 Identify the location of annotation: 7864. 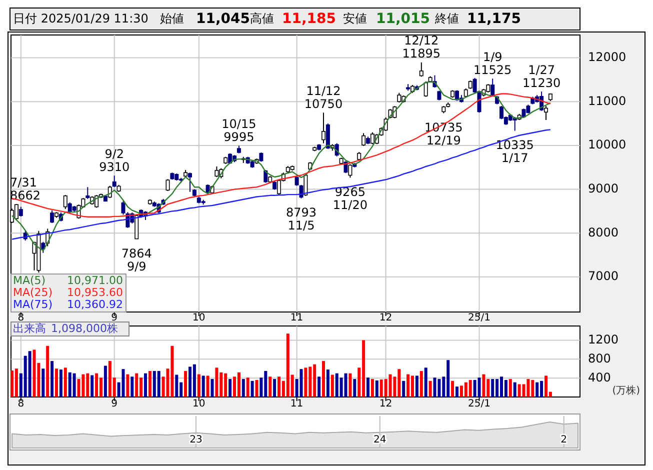
(136, 253).